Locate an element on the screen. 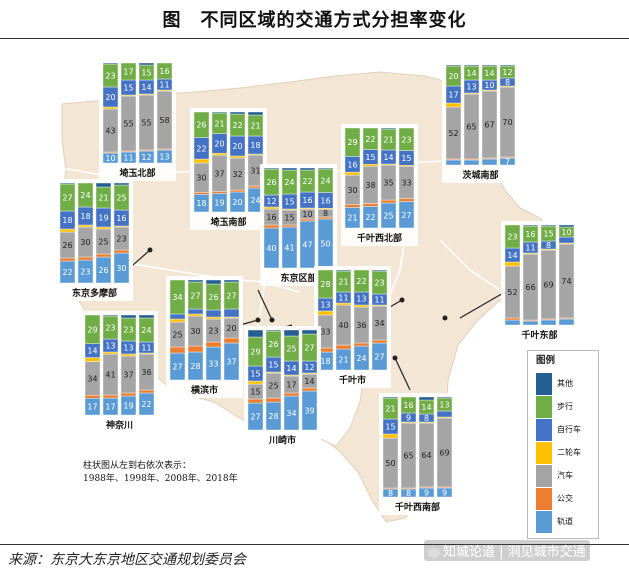  legend-label: 二轮车 is located at coordinates (569, 452).